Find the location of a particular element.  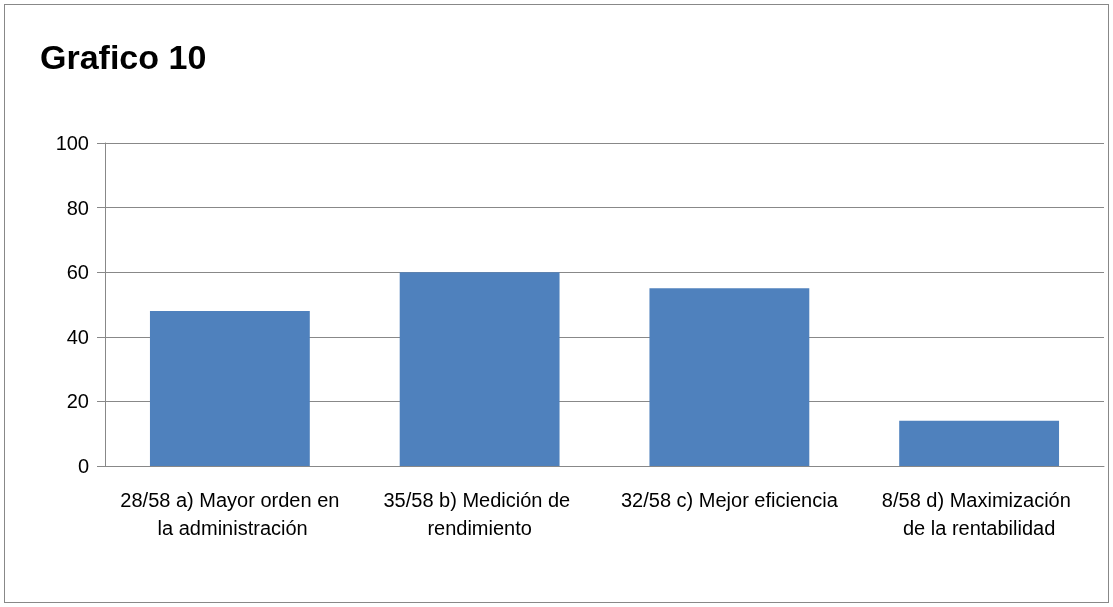

y-tick-label: 80 is located at coordinates (77, 207).